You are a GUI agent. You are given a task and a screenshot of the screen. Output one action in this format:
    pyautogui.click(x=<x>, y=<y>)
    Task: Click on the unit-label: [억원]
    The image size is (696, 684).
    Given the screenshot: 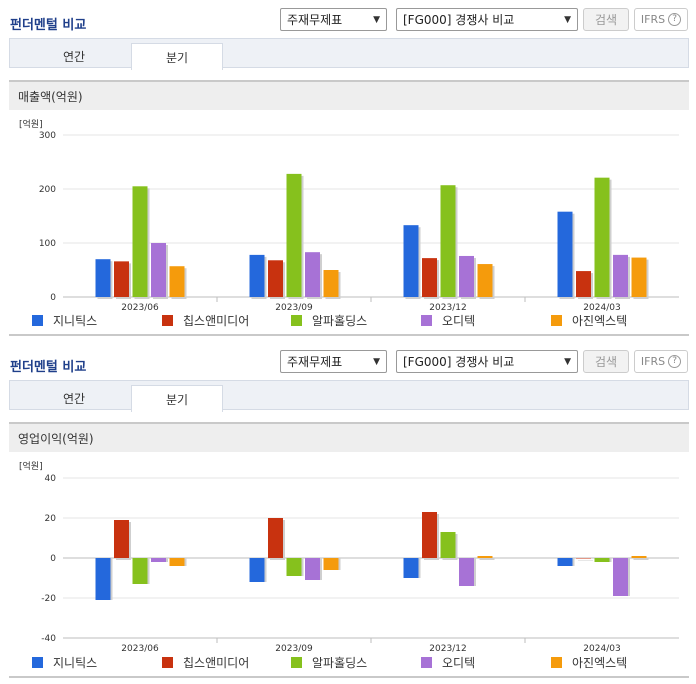 What is the action you would take?
    pyautogui.click(x=31, y=467)
    